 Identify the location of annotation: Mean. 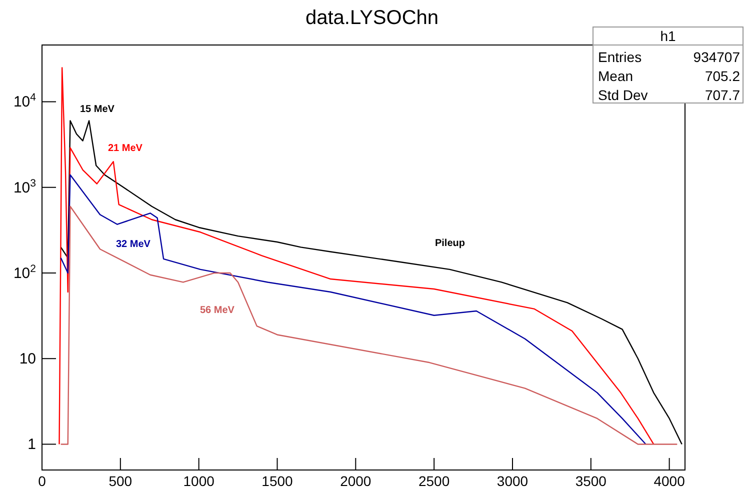
(616, 76).